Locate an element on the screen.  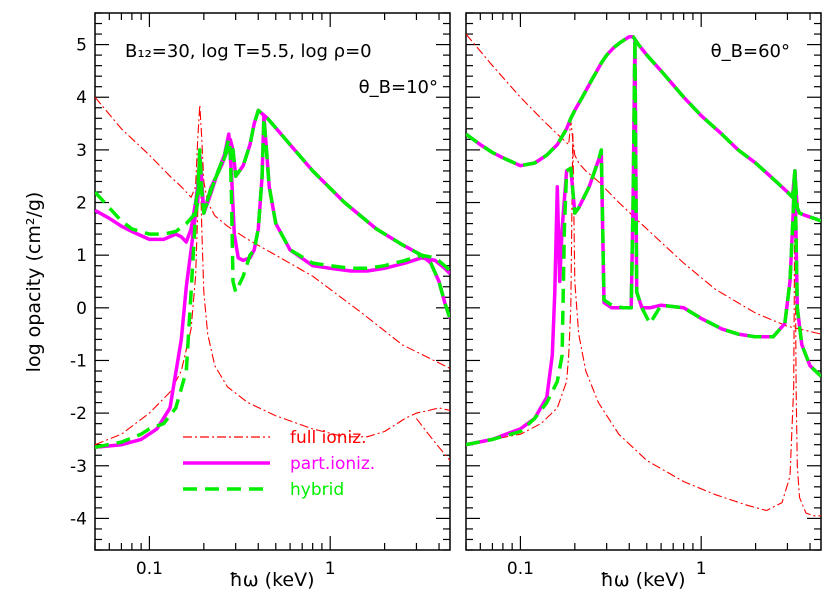
y-tick-label: 3 is located at coordinates (81, 151).